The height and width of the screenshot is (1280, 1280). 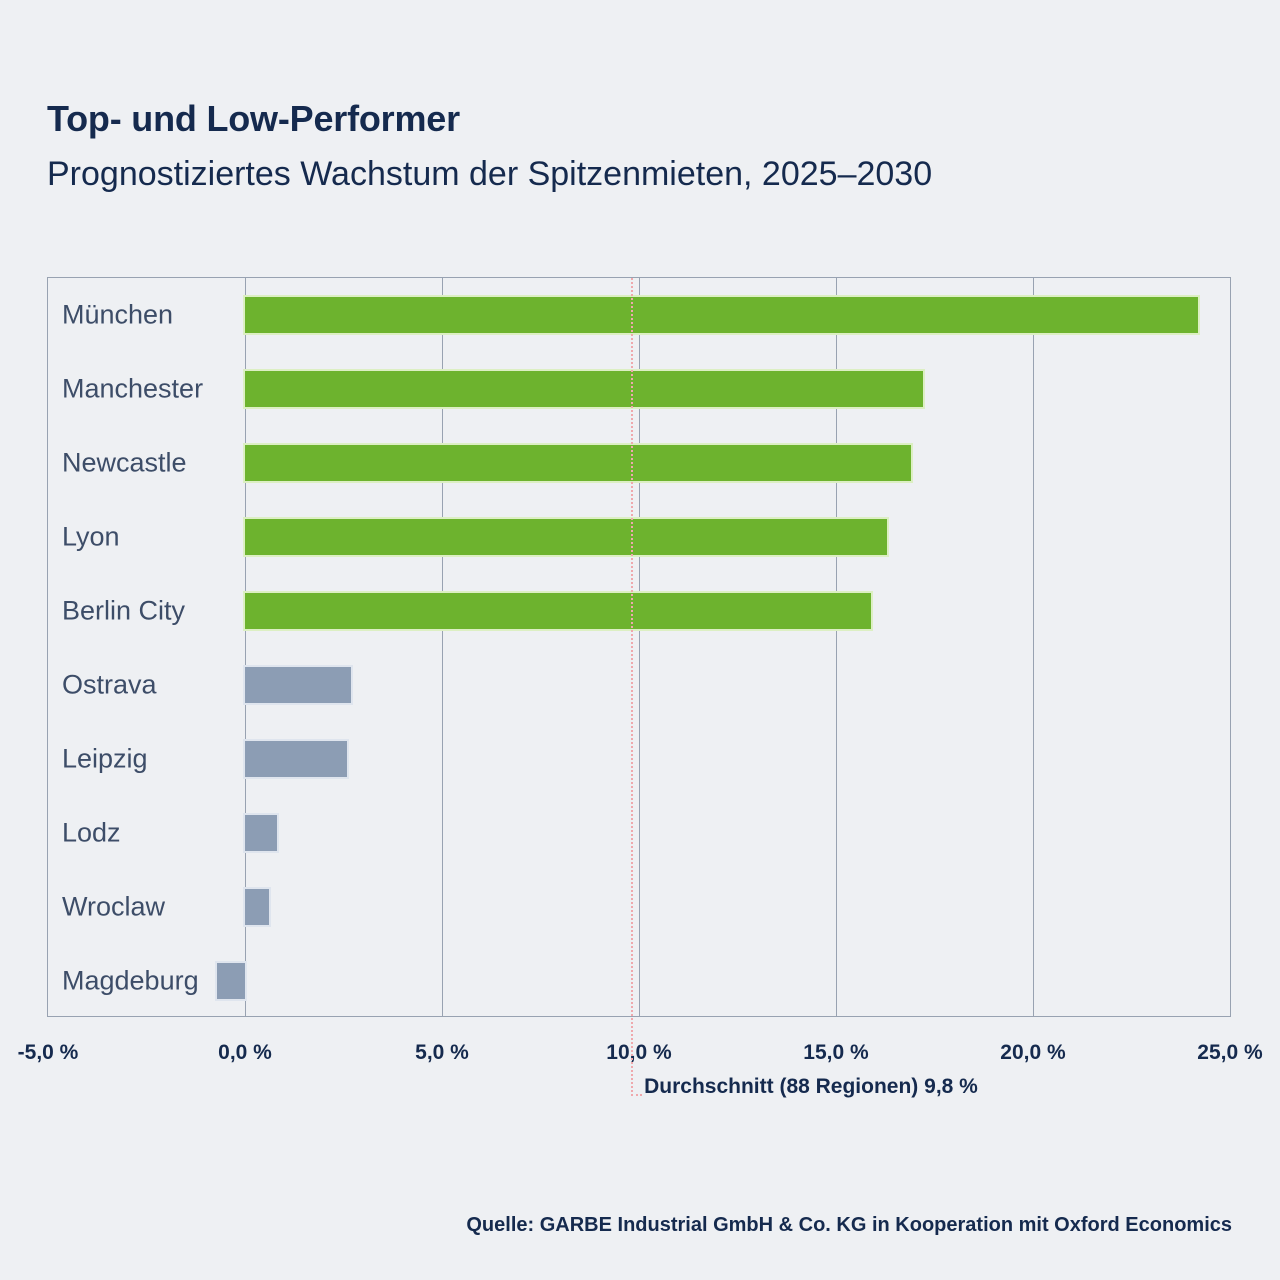 I want to click on bar-row: Newcastle, so click(x=639, y=463).